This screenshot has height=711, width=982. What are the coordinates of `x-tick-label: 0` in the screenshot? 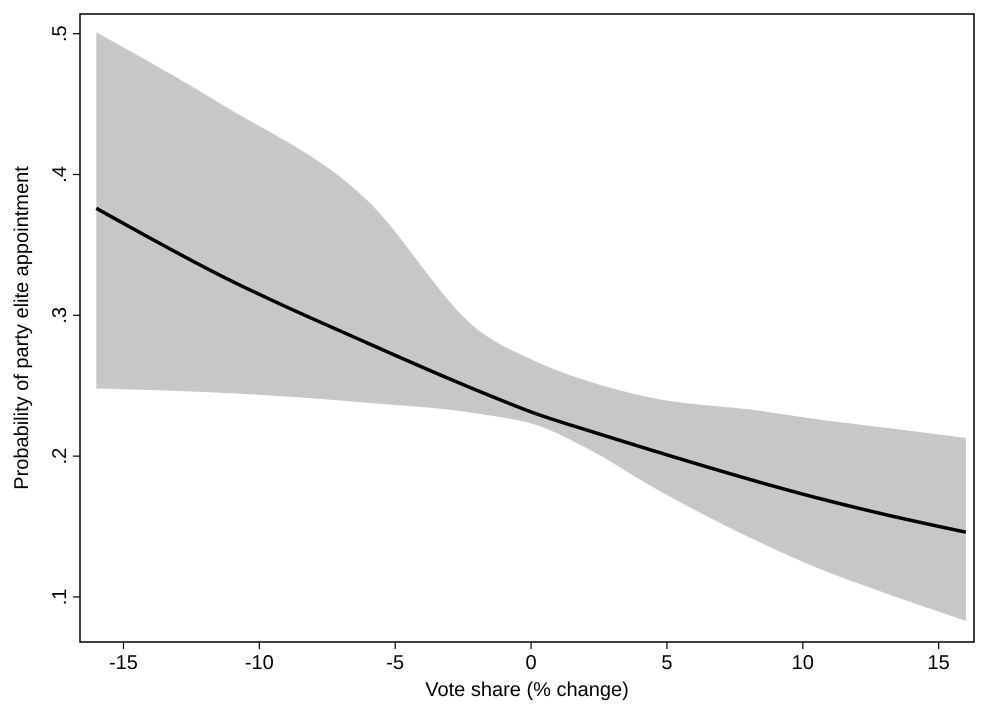 It's located at (531, 663).